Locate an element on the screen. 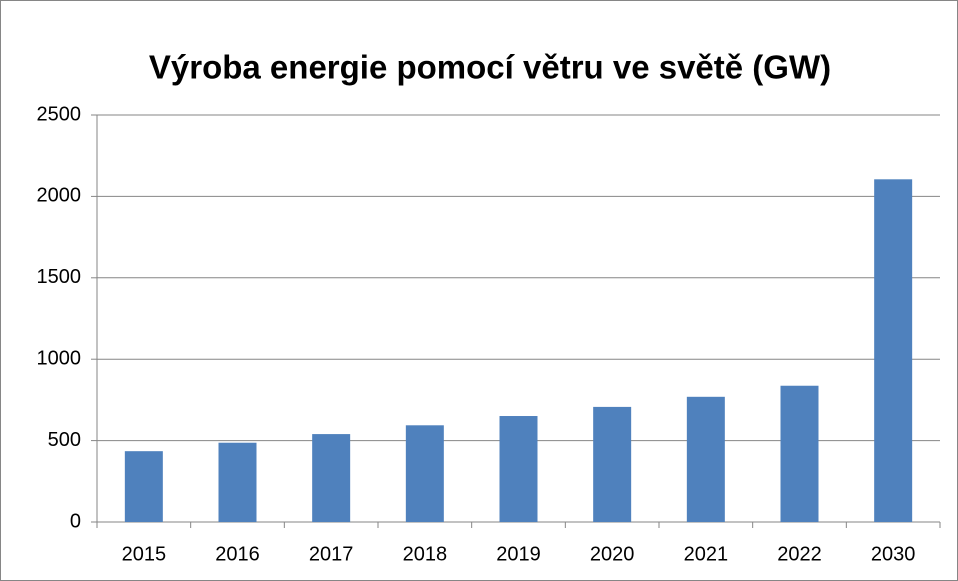  y-tick-label: 500 is located at coordinates (64, 440).